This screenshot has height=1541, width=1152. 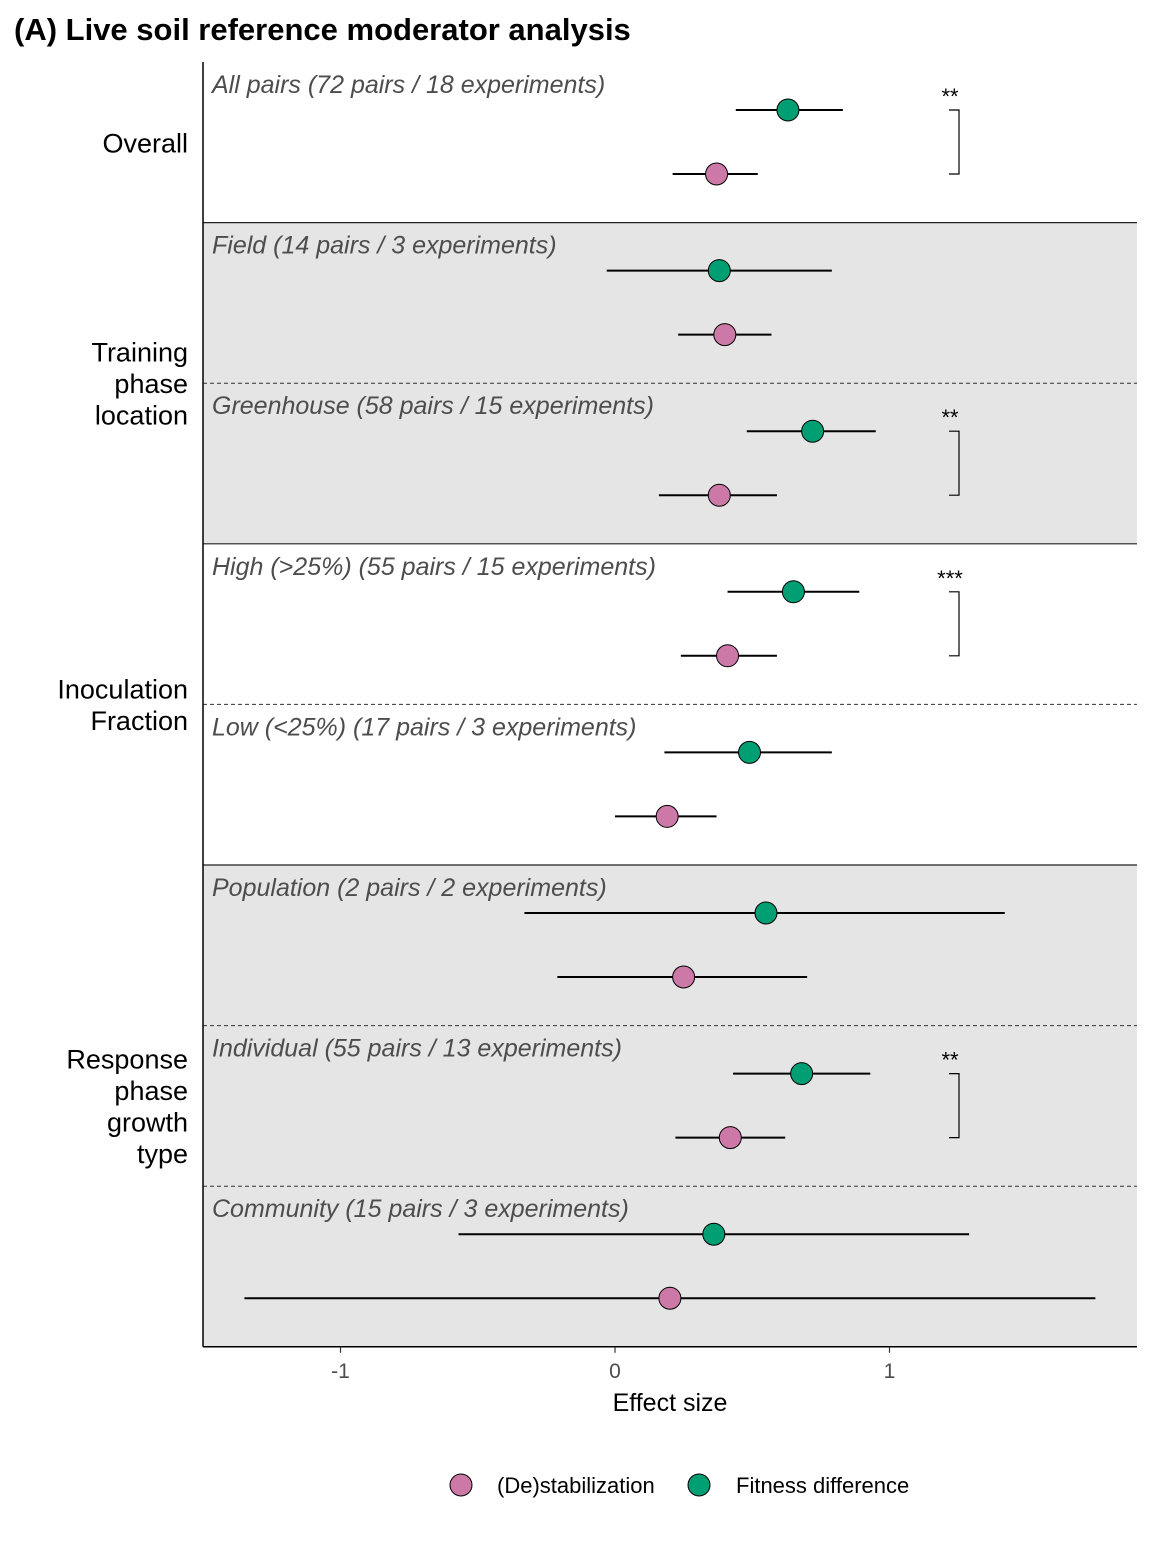 What do you see at coordinates (615, 1371) in the screenshot?
I see `x-tick-label: 0` at bounding box center [615, 1371].